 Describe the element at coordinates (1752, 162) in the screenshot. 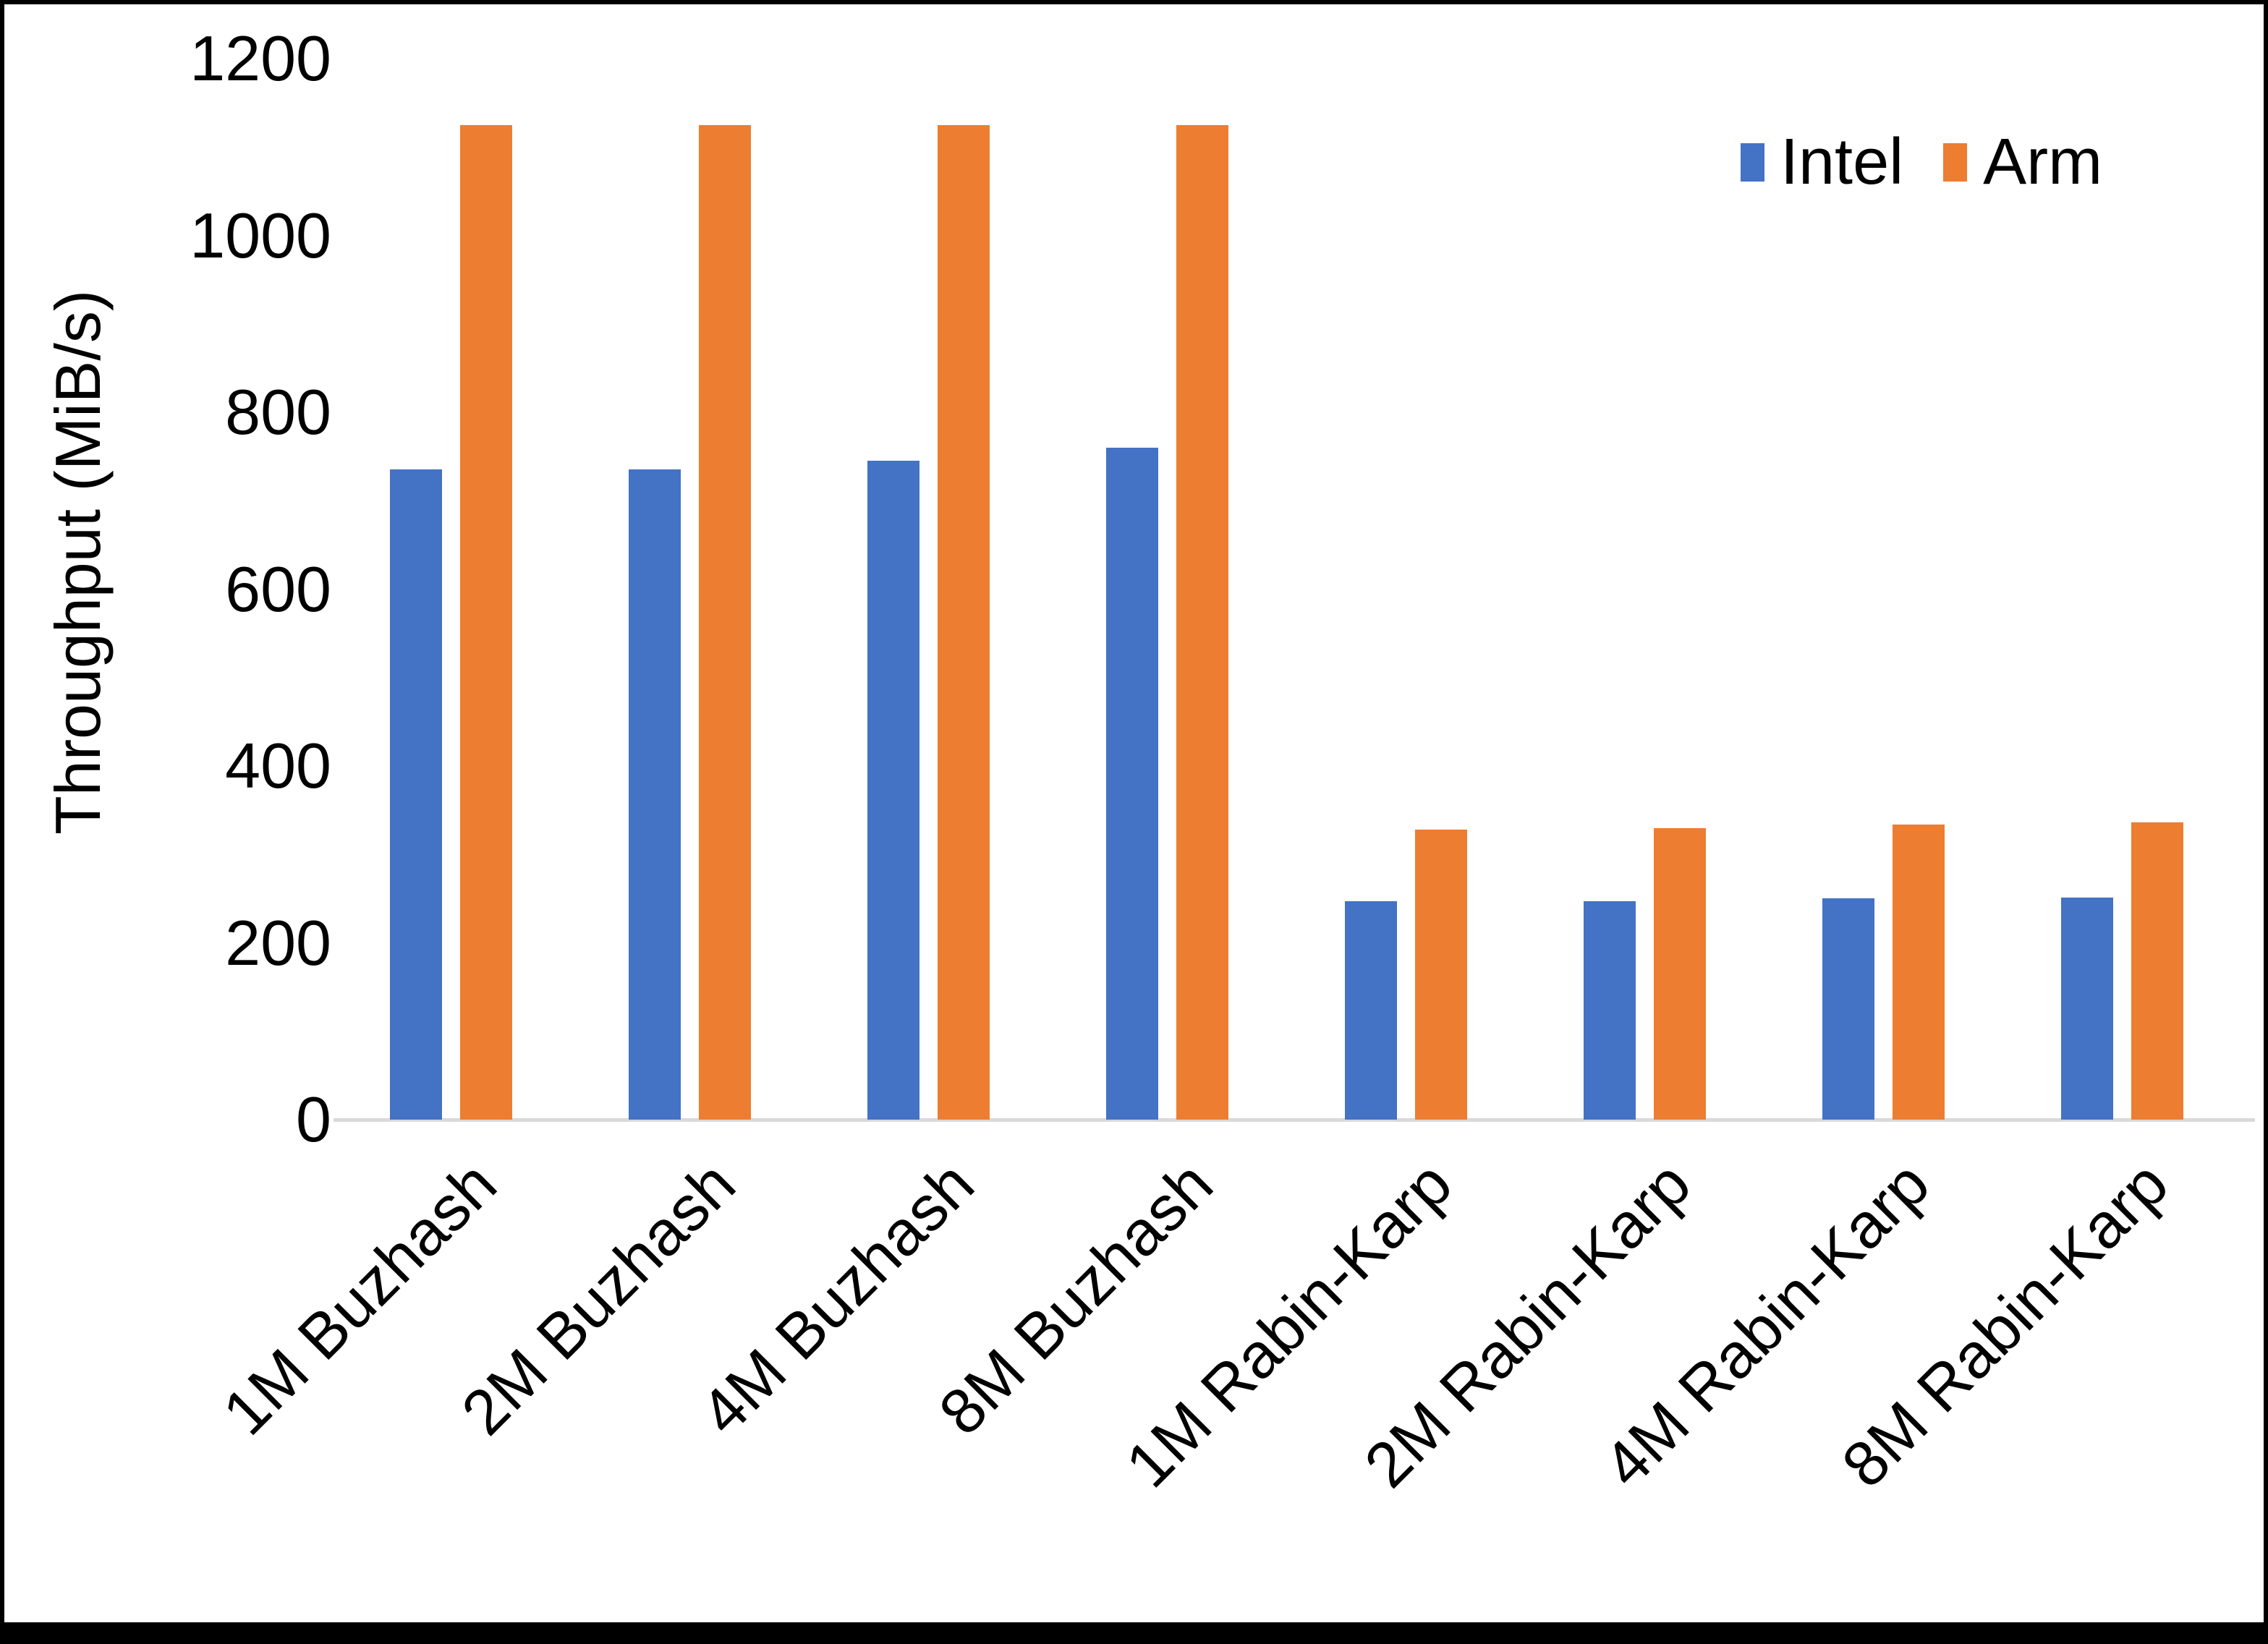

I see `legend-swatch-intel` at that location.